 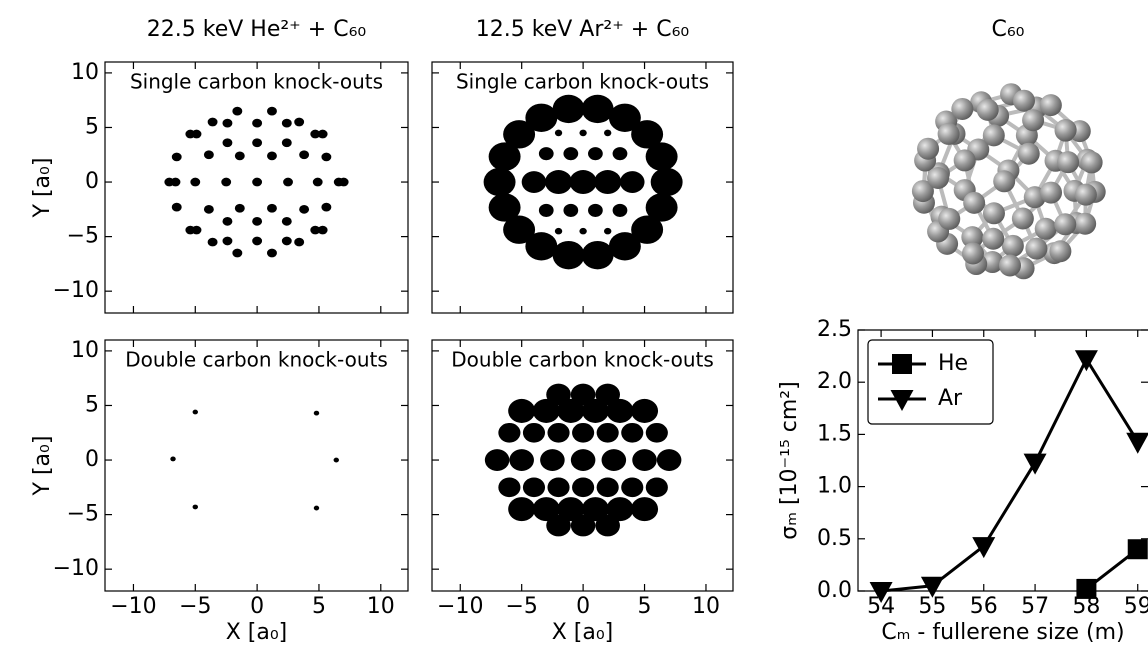 I want to click on x-tick-label: 57, so click(x=1035, y=606).